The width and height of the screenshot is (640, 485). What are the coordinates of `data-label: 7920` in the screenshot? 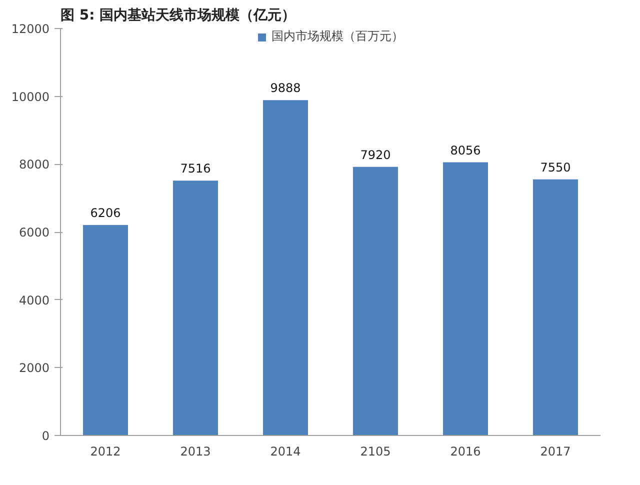 It's located at (375, 155).